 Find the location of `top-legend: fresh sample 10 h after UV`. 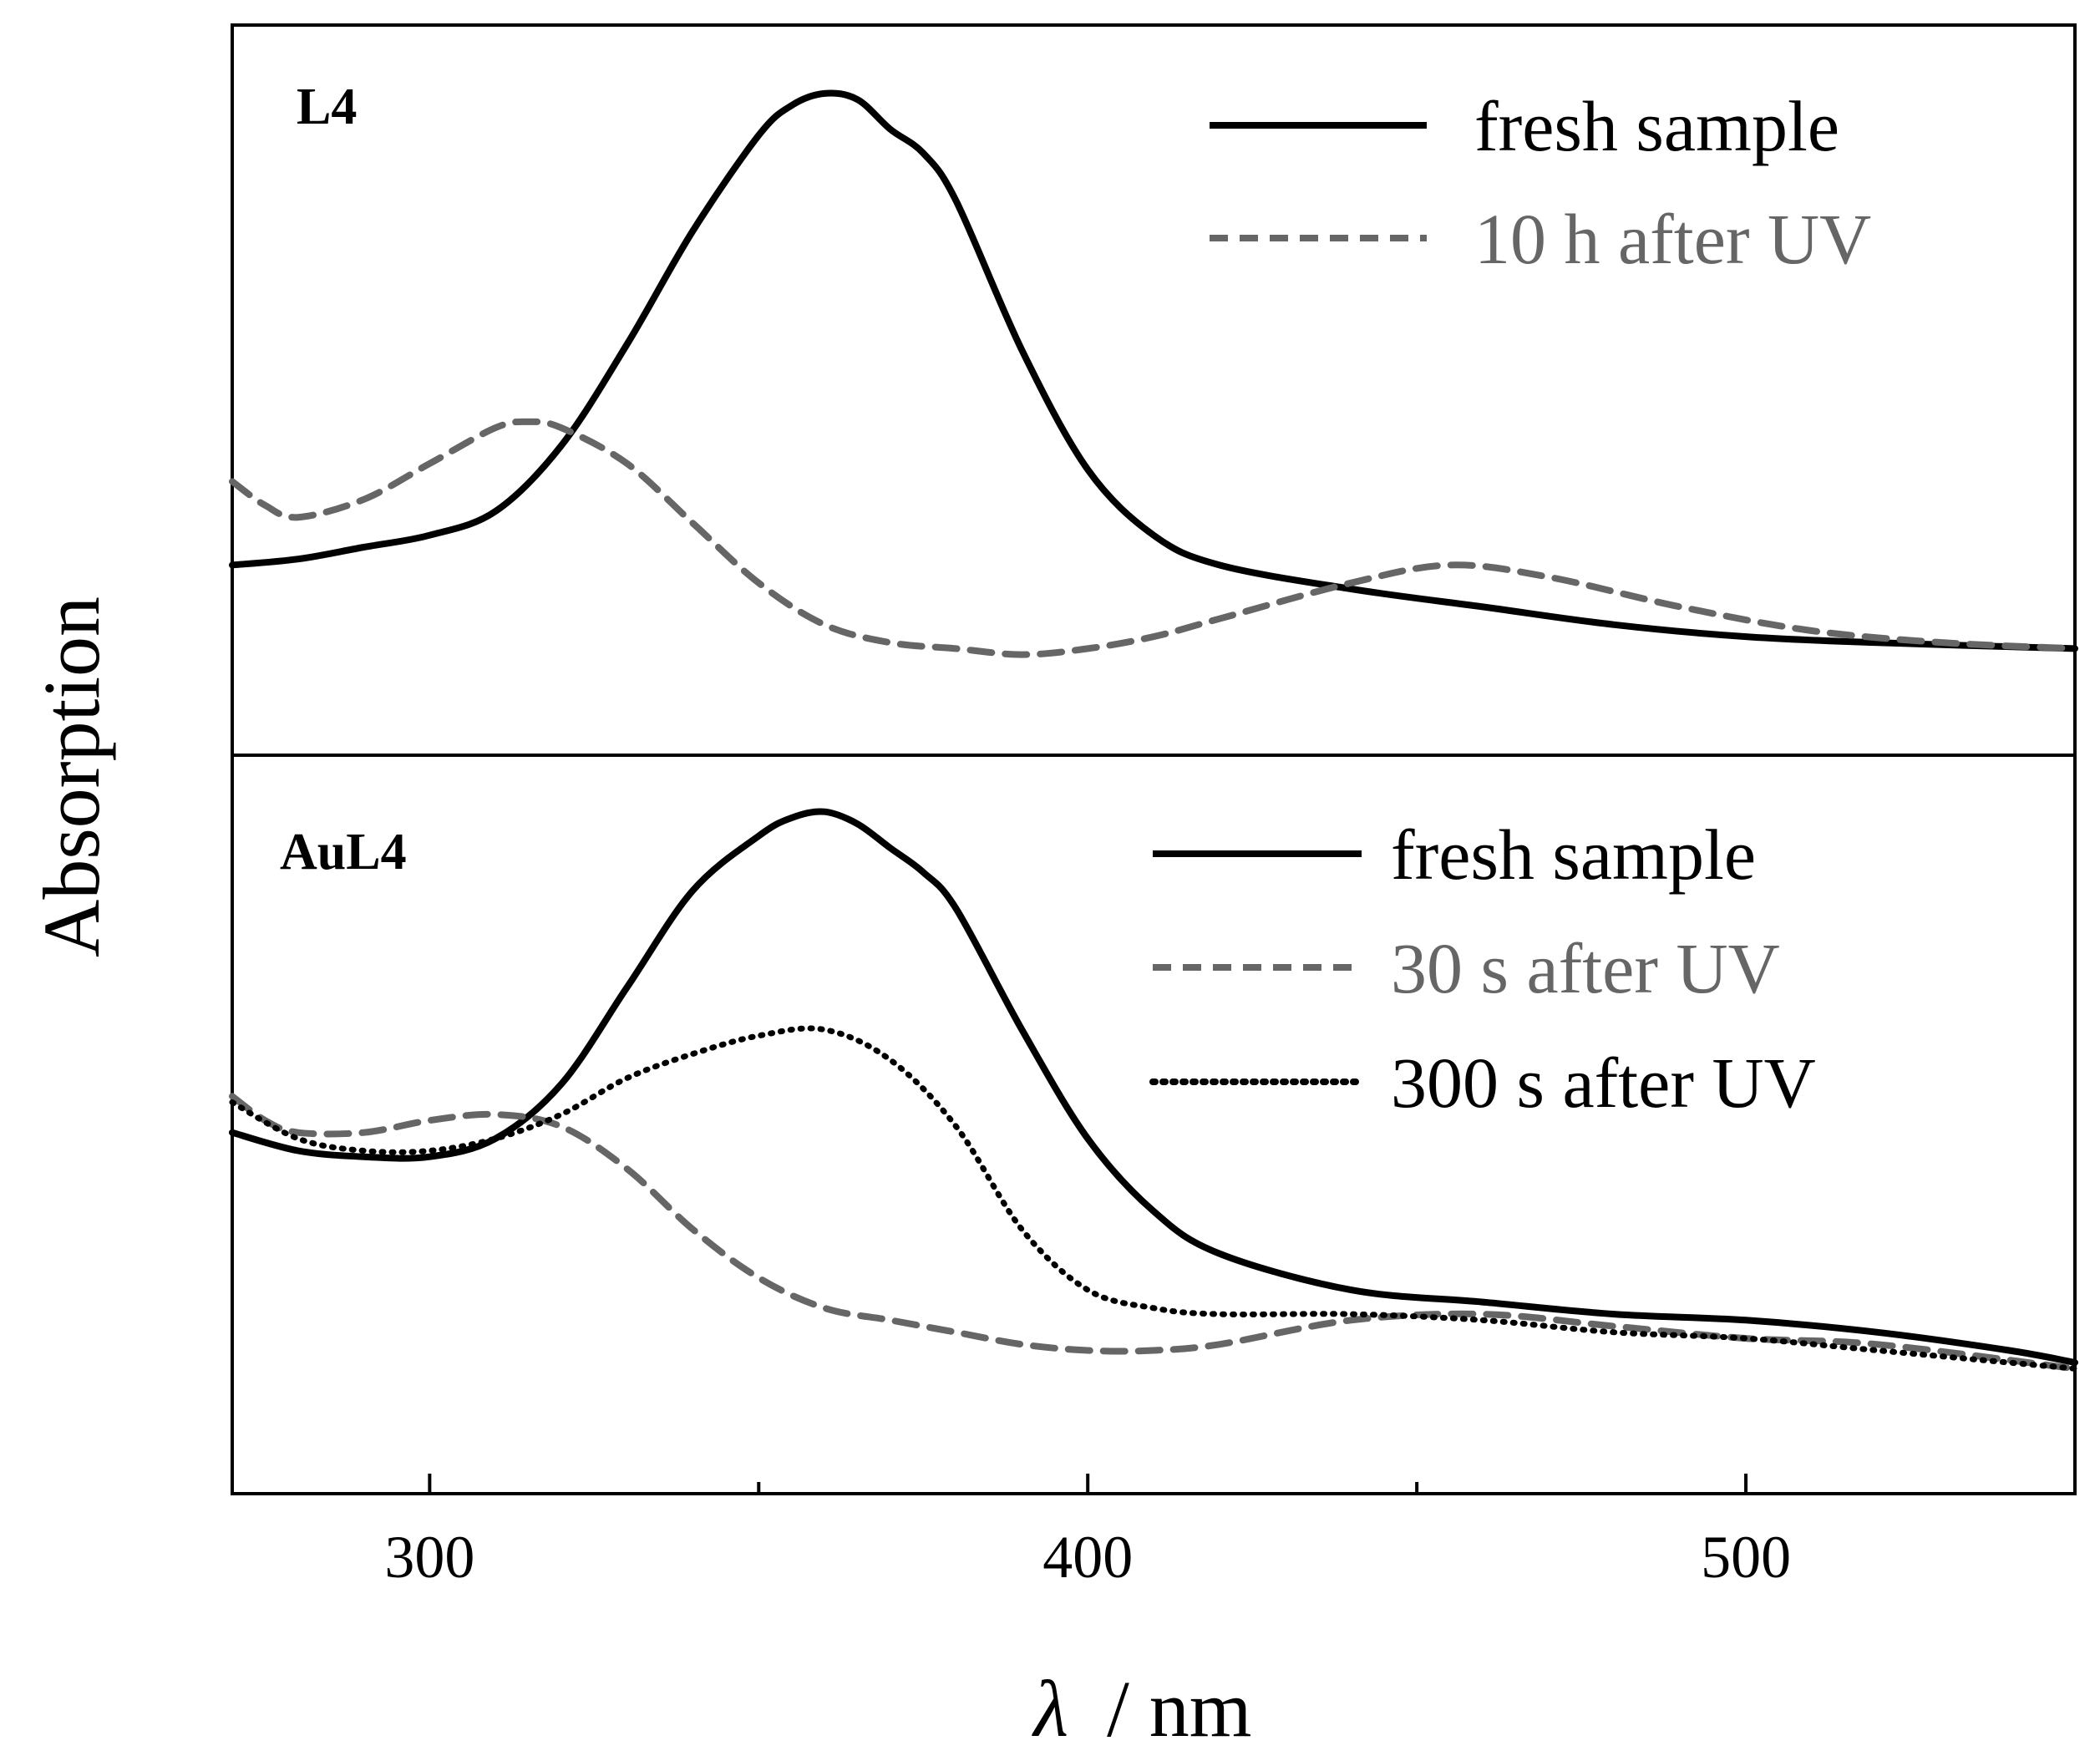

top-legend: fresh sample 10 h after UV is located at coordinates (1540, 183).